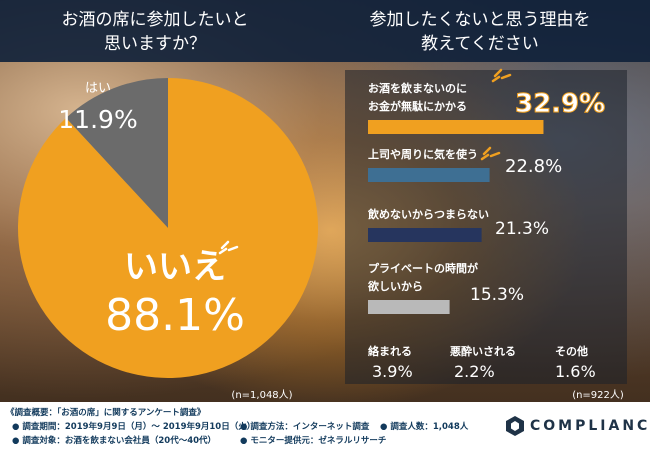  What do you see at coordinates (98, 88) in the screenshot?
I see `pie-label-yes: はい` at bounding box center [98, 88].